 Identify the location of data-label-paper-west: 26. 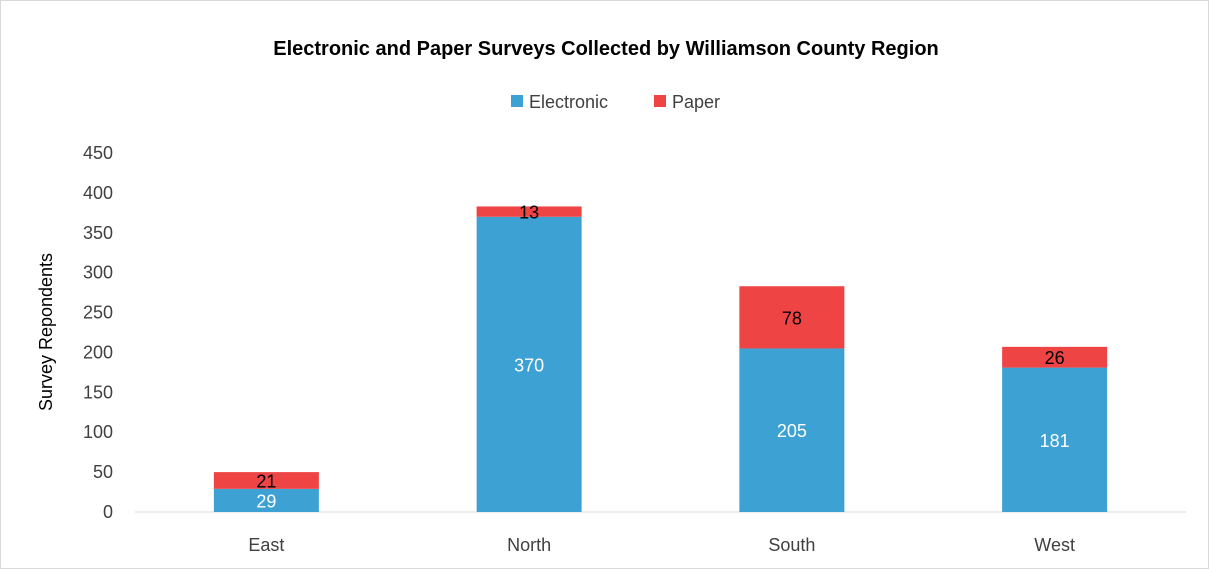
(1055, 358).